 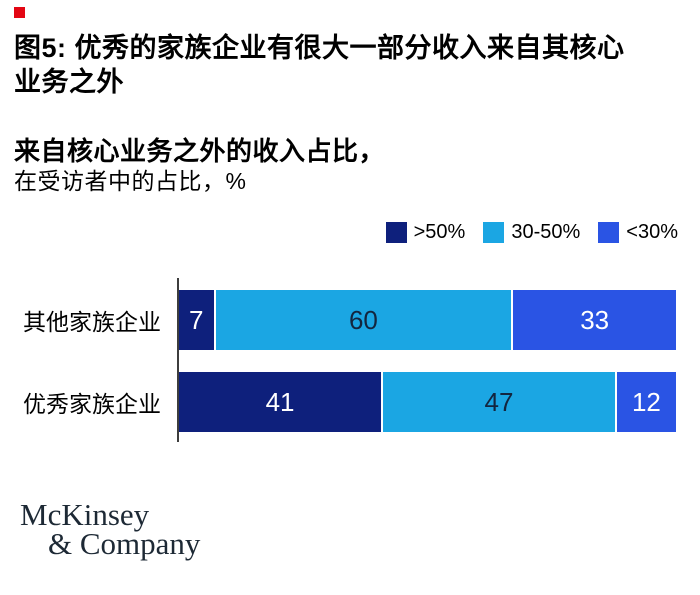 I want to click on mckinsey-logo: McKinsey & Company, so click(x=110, y=529).